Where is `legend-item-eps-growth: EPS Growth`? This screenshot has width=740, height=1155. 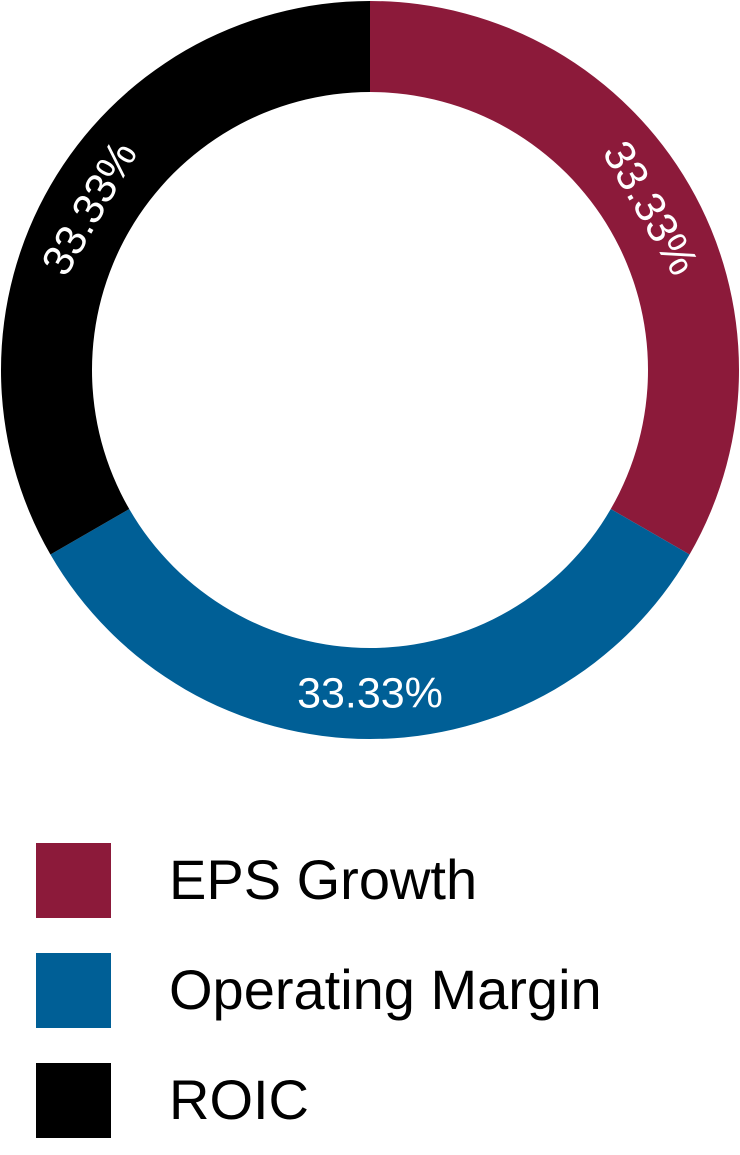
legend-item-eps-growth: EPS Growth is located at coordinates (386, 880).